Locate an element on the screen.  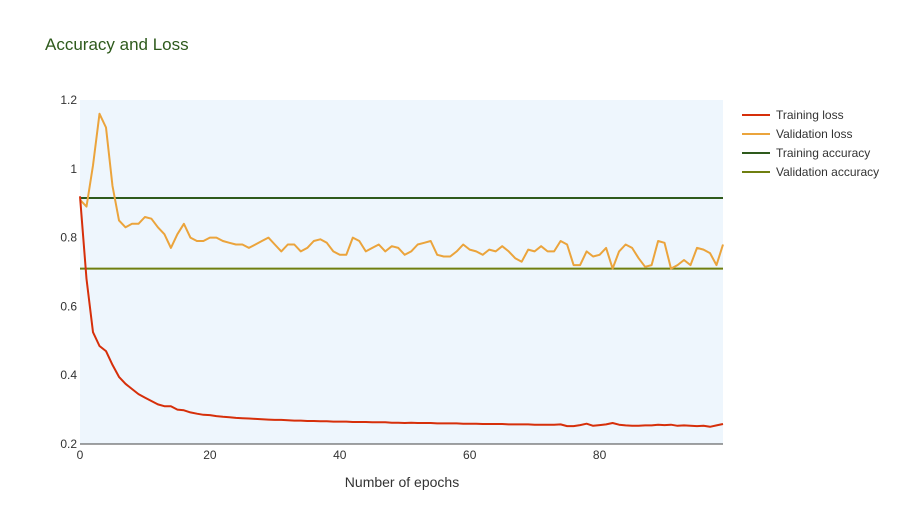
x-tick-label: 40 is located at coordinates (340, 455).